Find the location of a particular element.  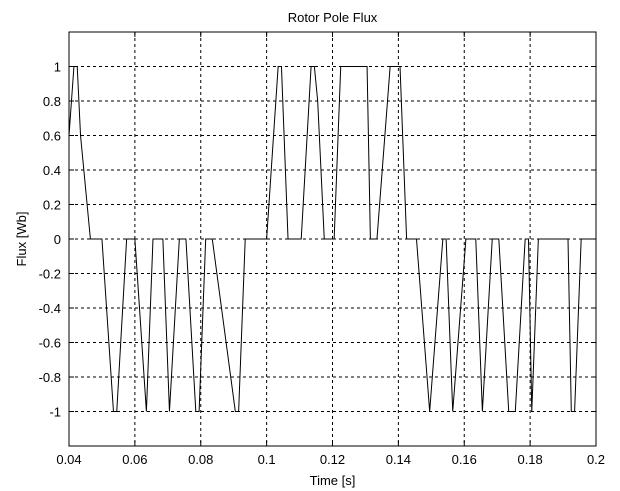

y-tick-label: 0.2 is located at coordinates (52, 205).